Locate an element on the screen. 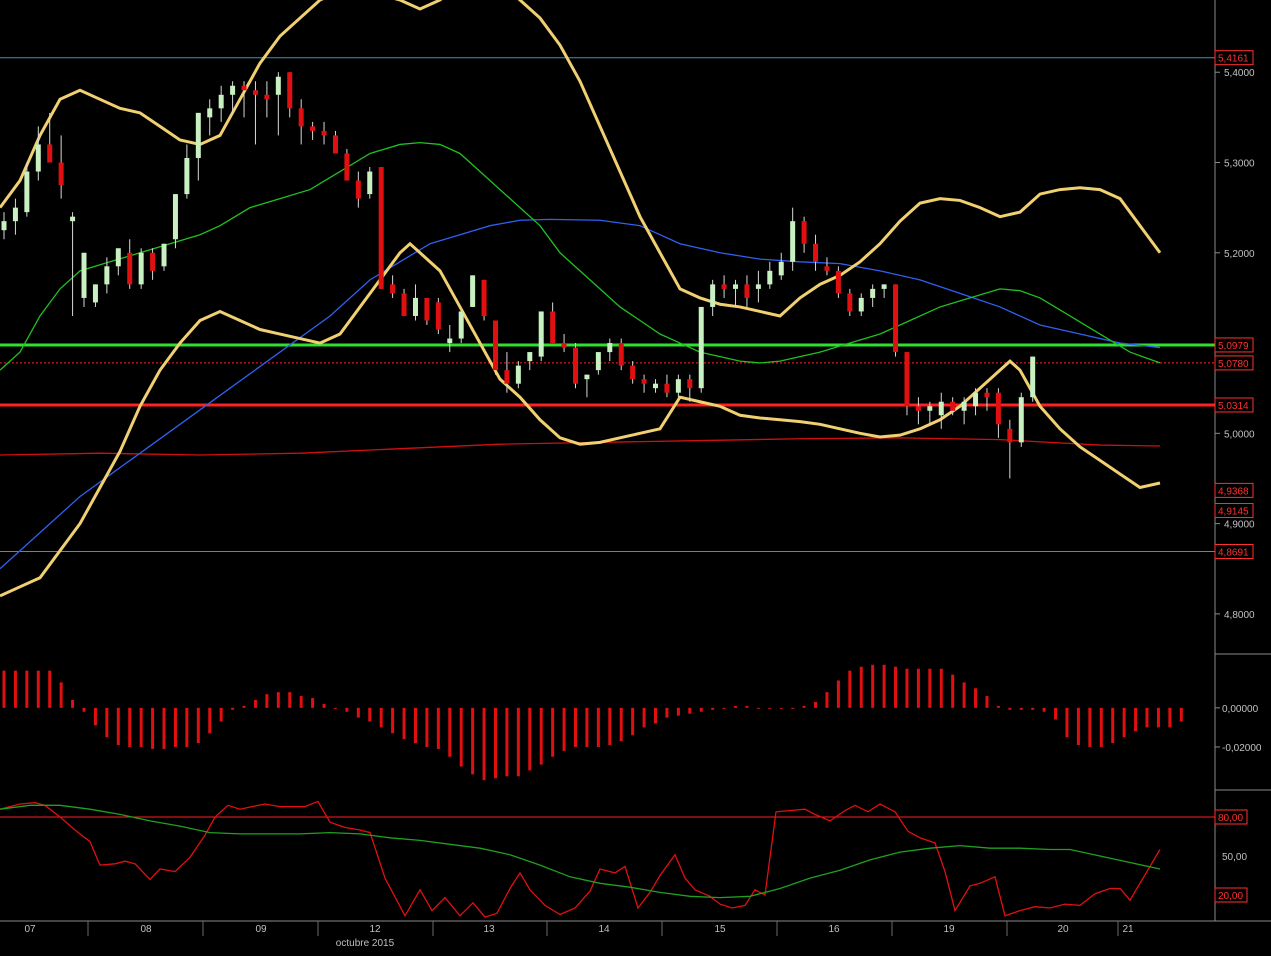 This screenshot has height=956, width=1271. time-tick-label: 19 is located at coordinates (949, 929).